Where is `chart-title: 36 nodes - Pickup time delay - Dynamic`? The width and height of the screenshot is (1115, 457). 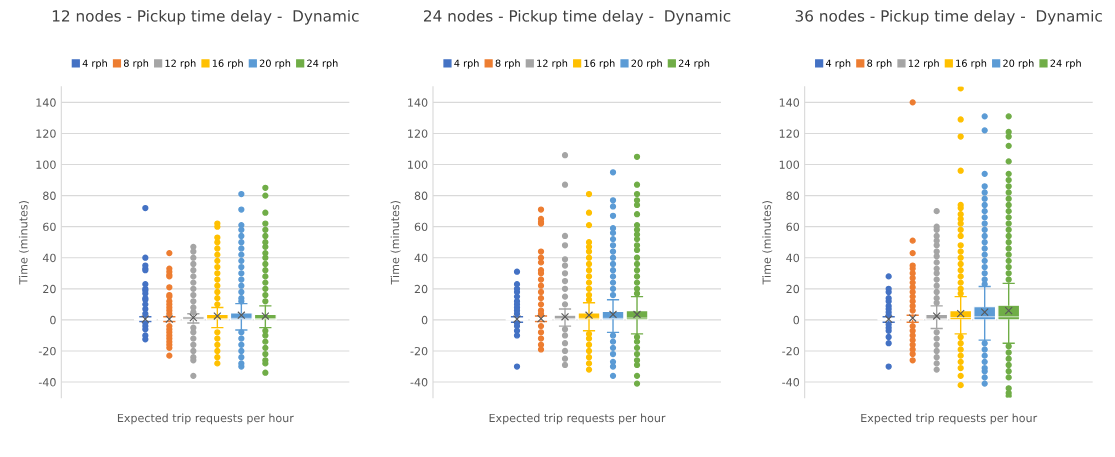
chart-title: 36 nodes - Pickup time delay - Dynamic is located at coordinates (948, 17).